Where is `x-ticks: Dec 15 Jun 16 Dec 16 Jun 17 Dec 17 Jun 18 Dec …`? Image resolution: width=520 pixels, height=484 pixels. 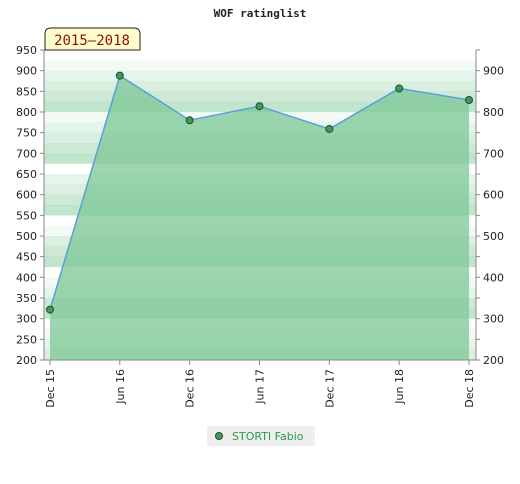 x-ticks: Dec 15 Jun 16 Dec 16 Jun 17 Dec 17 Jun 18 Dec … is located at coordinates (260, 384).